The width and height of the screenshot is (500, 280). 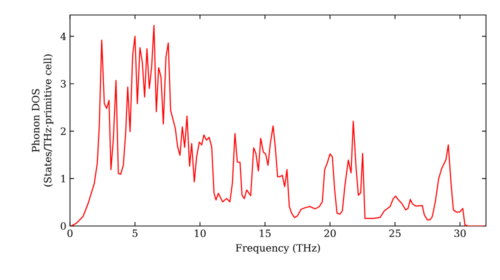 I want to click on y-tick-label: 4, so click(x=63, y=36).